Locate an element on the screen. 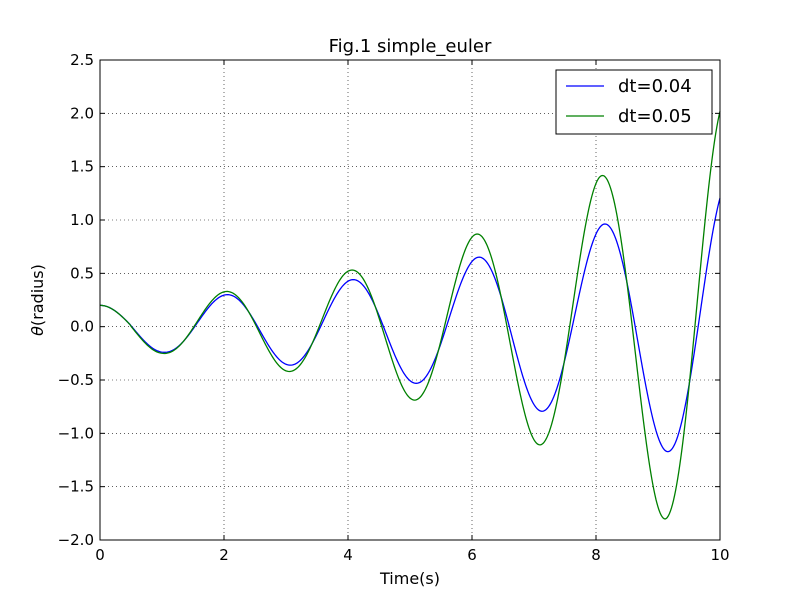 This screenshot has width=800, height=600. y-axis-label-symbol: θ is located at coordinates (37, 331).